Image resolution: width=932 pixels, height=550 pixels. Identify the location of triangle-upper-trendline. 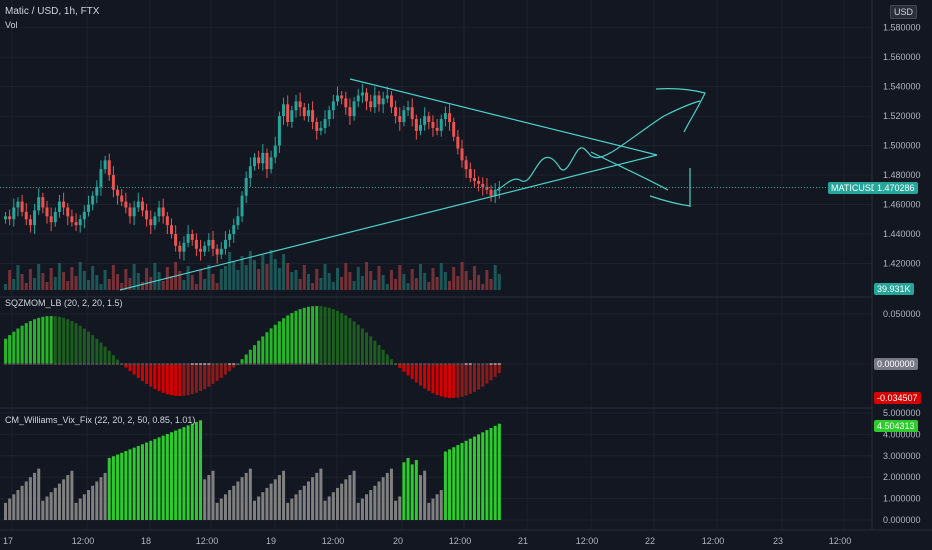
(503, 117).